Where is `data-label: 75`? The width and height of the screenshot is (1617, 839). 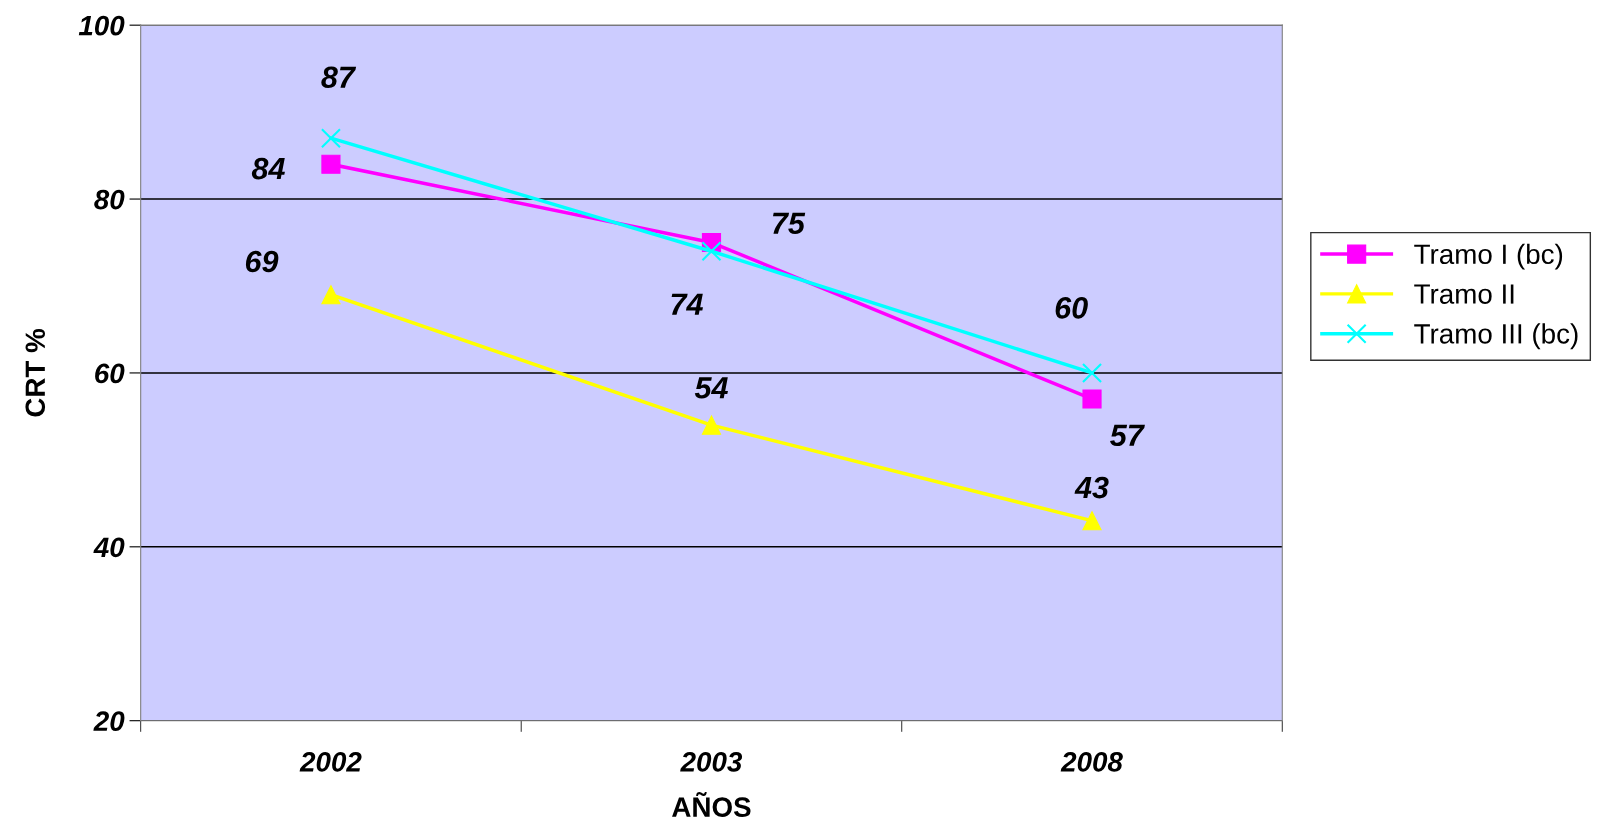
data-label: 75 is located at coordinates (789, 223).